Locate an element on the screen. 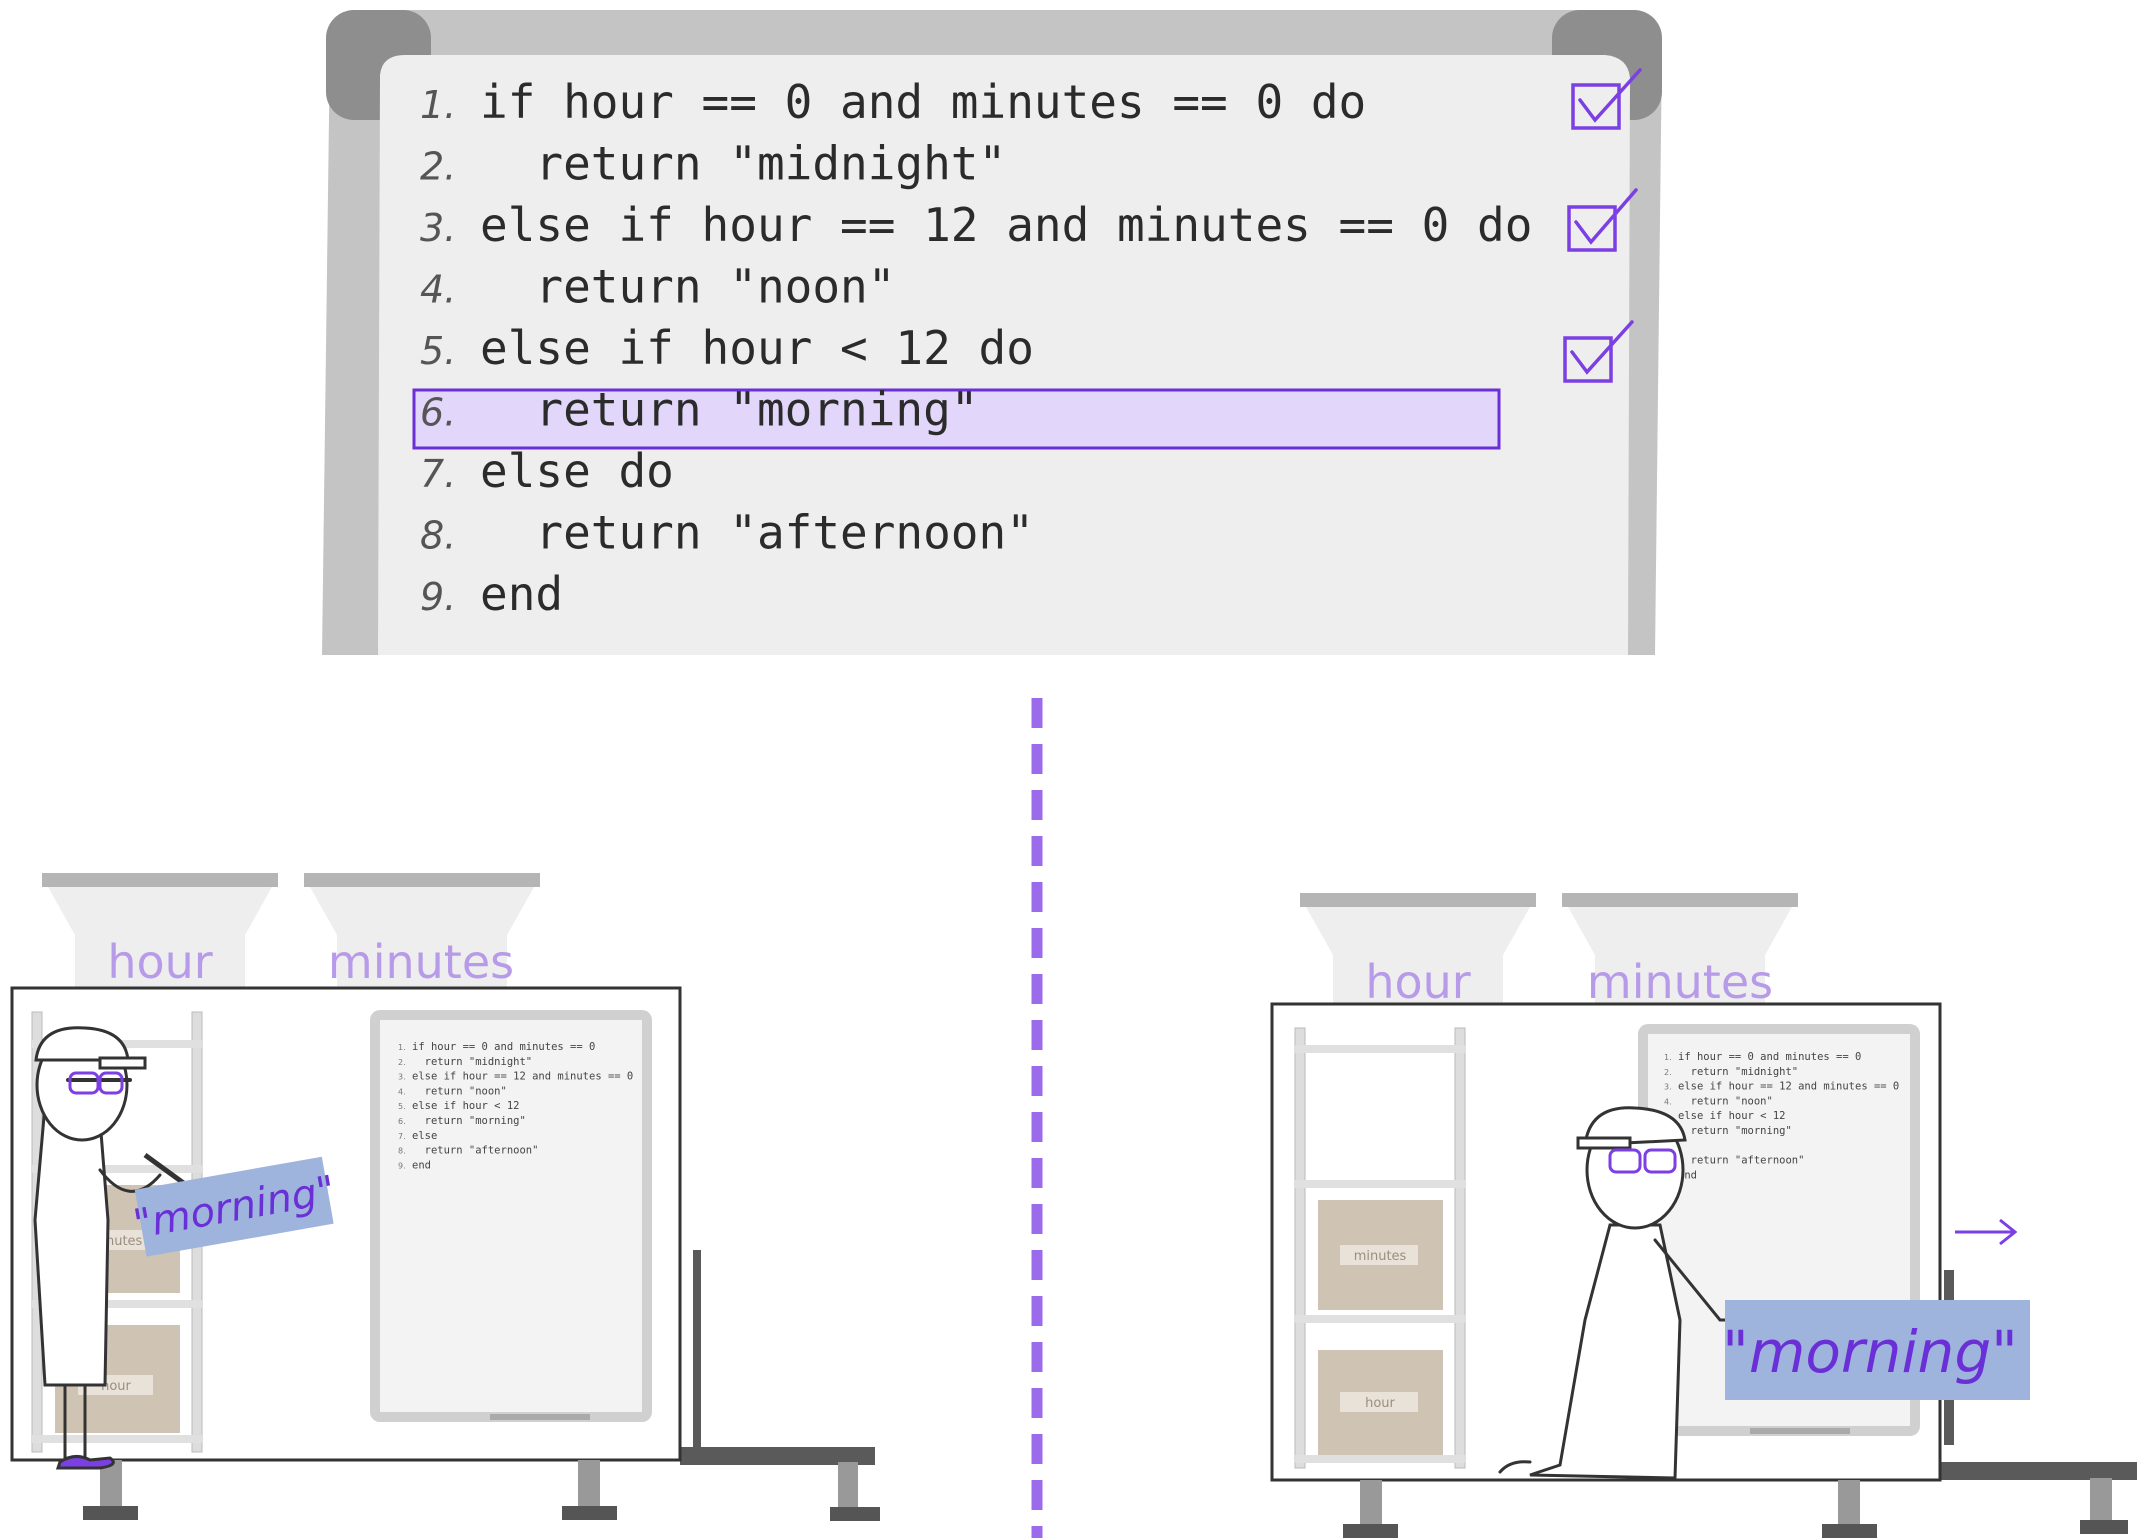 The width and height of the screenshot is (2141, 1538). mini-line-number: 6. is located at coordinates (402, 1121).